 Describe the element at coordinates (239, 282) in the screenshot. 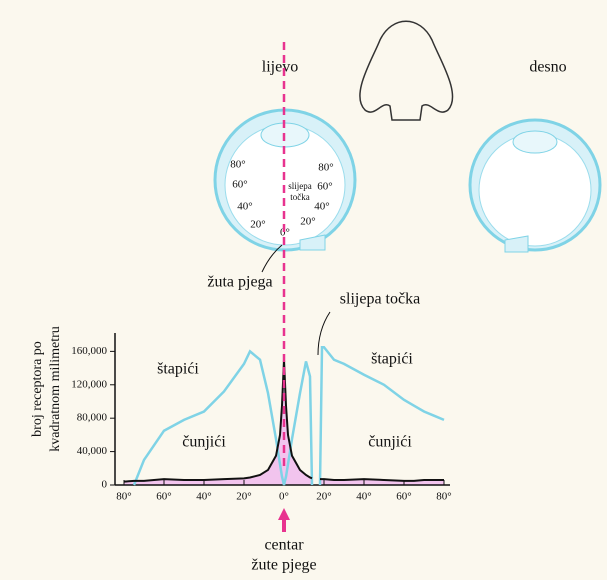

I see `fovea-label: žuta pjega` at that location.